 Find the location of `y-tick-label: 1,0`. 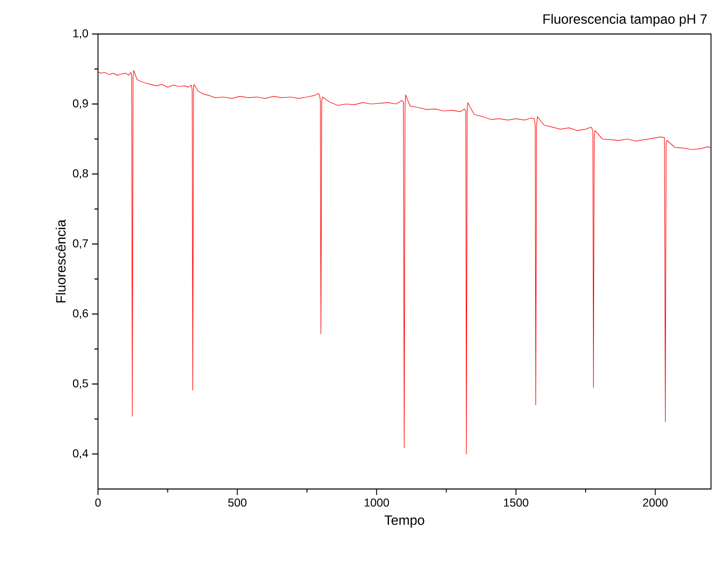

y-tick-label: 1,0 is located at coordinates (80, 34).